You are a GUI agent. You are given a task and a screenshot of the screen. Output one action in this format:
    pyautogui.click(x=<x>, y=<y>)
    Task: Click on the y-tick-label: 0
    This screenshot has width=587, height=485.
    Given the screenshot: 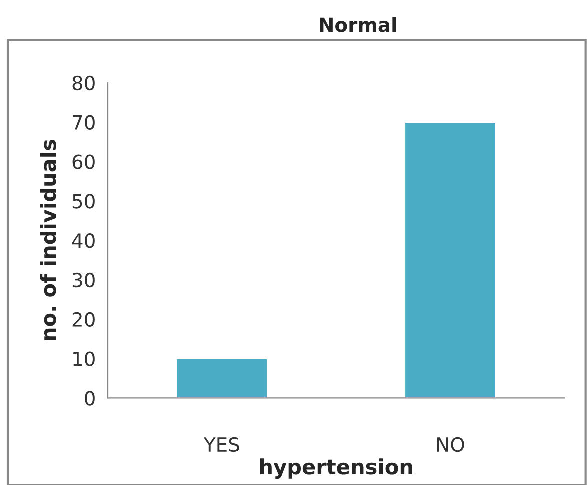 What is the action you would take?
    pyautogui.click(x=90, y=398)
    